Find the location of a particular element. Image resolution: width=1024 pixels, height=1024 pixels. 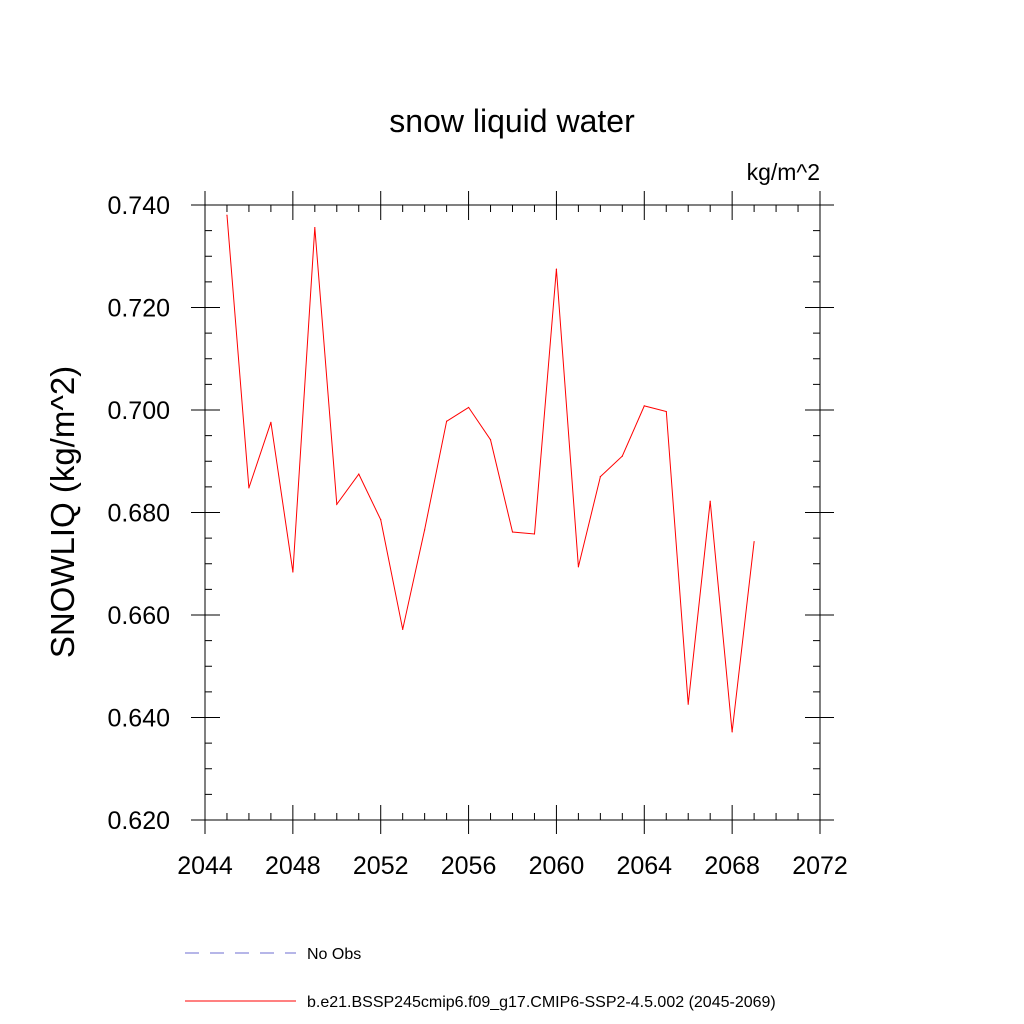

chart-title: snow liquid water is located at coordinates (512, 121).